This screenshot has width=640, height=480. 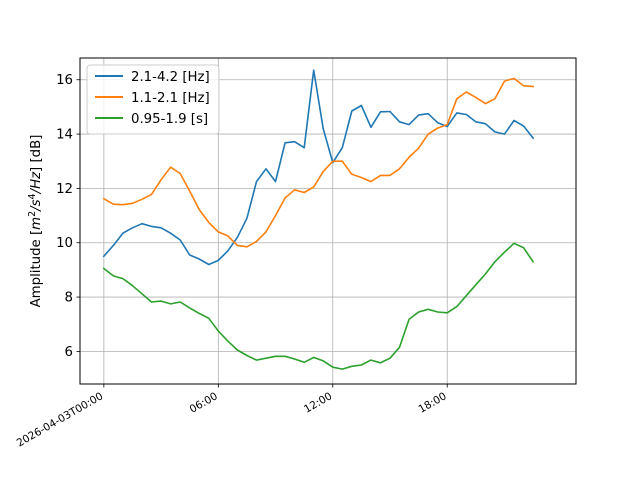 I want to click on legend-label-3: 0.95-1.9 [s], so click(x=169, y=119).